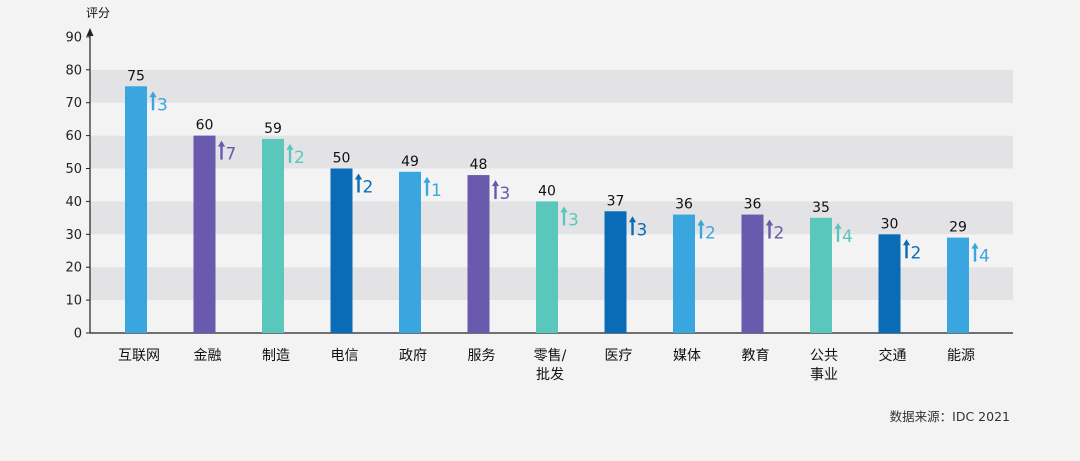 The image size is (1080, 461). Describe the element at coordinates (961, 356) in the screenshot. I see `category-label: 能源` at that location.